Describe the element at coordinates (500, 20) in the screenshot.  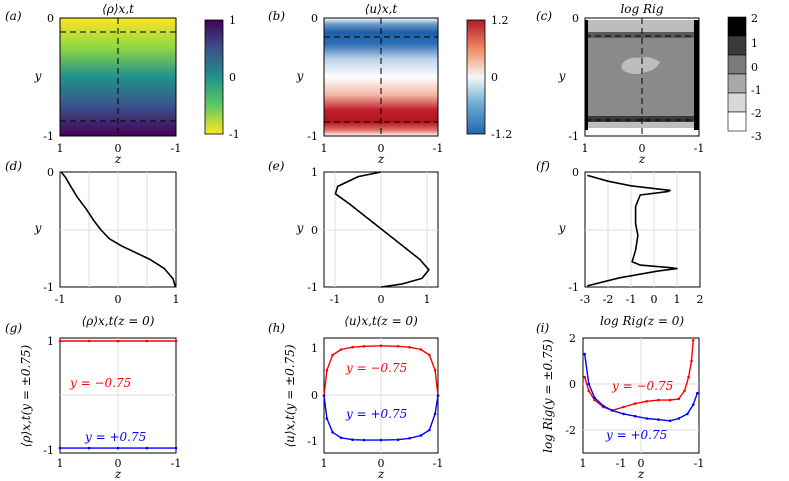
I see `panel-b-cb-tick-0: 1.2` at that location.